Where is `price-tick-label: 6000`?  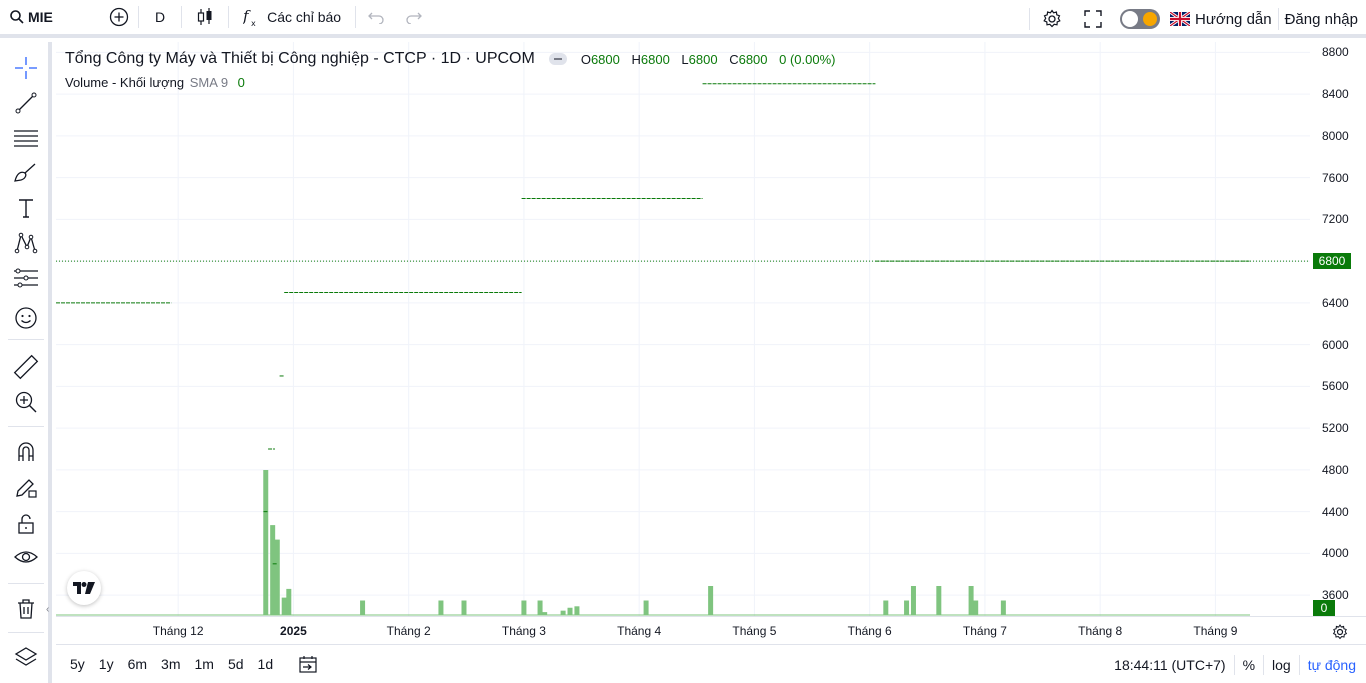 price-tick-label: 6000 is located at coordinates (1335, 344).